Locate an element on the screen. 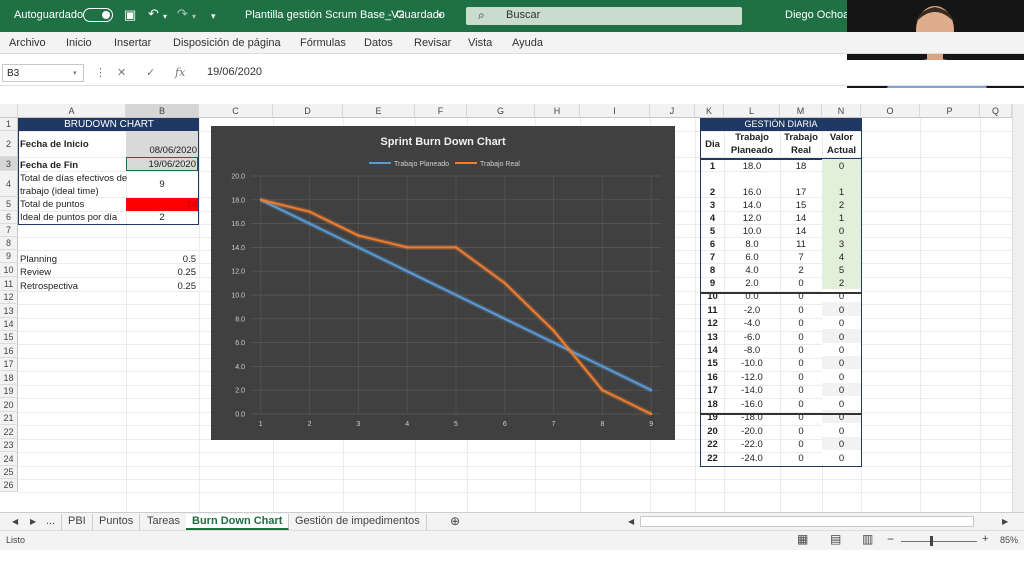 This screenshot has width=1024, height=578. row-header: 17 is located at coordinates (9, 364).